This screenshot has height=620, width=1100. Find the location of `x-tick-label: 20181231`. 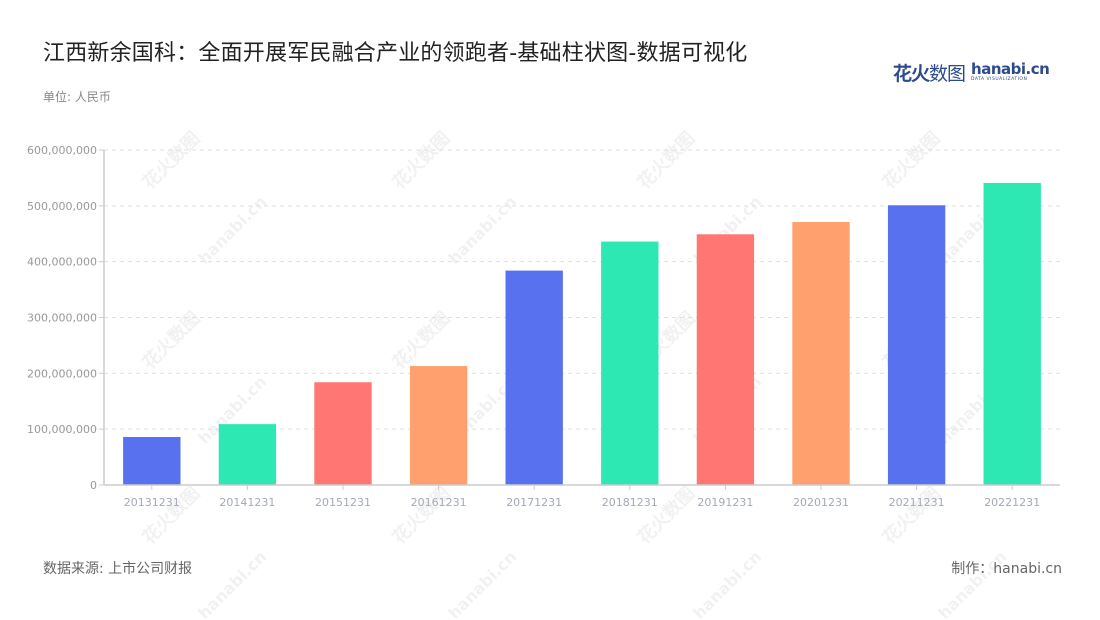

x-tick-label: 20181231 is located at coordinates (630, 502).